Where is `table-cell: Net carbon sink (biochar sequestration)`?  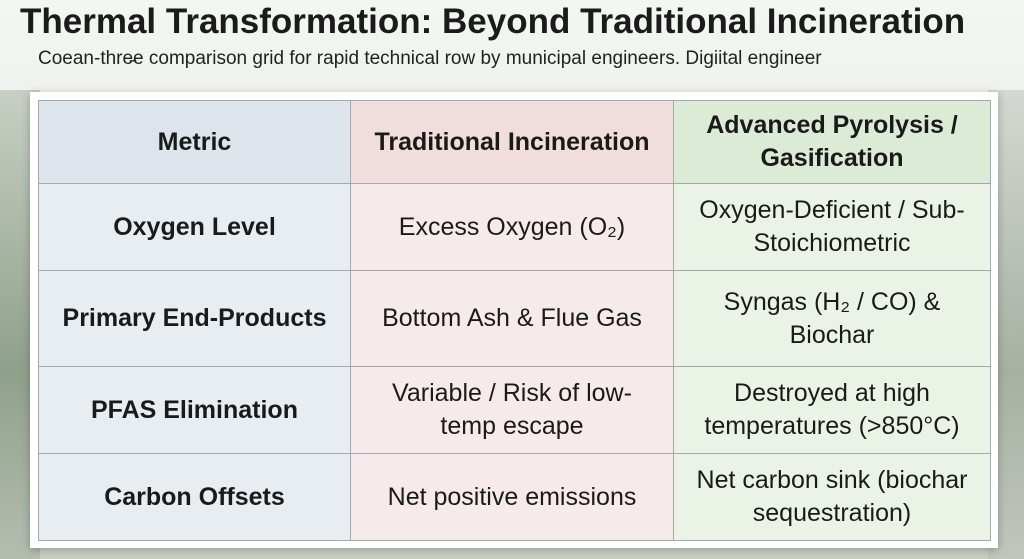 table-cell: Net carbon sink (biochar sequestration) is located at coordinates (832, 497).